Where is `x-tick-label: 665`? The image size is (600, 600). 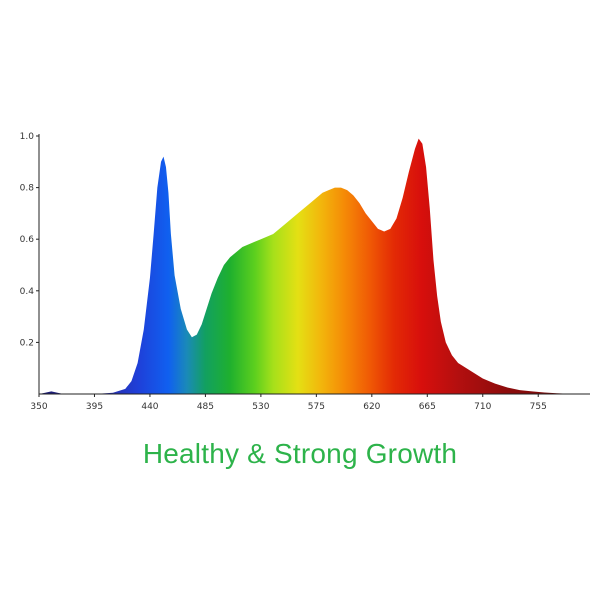 x-tick-label: 665 is located at coordinates (427, 407).